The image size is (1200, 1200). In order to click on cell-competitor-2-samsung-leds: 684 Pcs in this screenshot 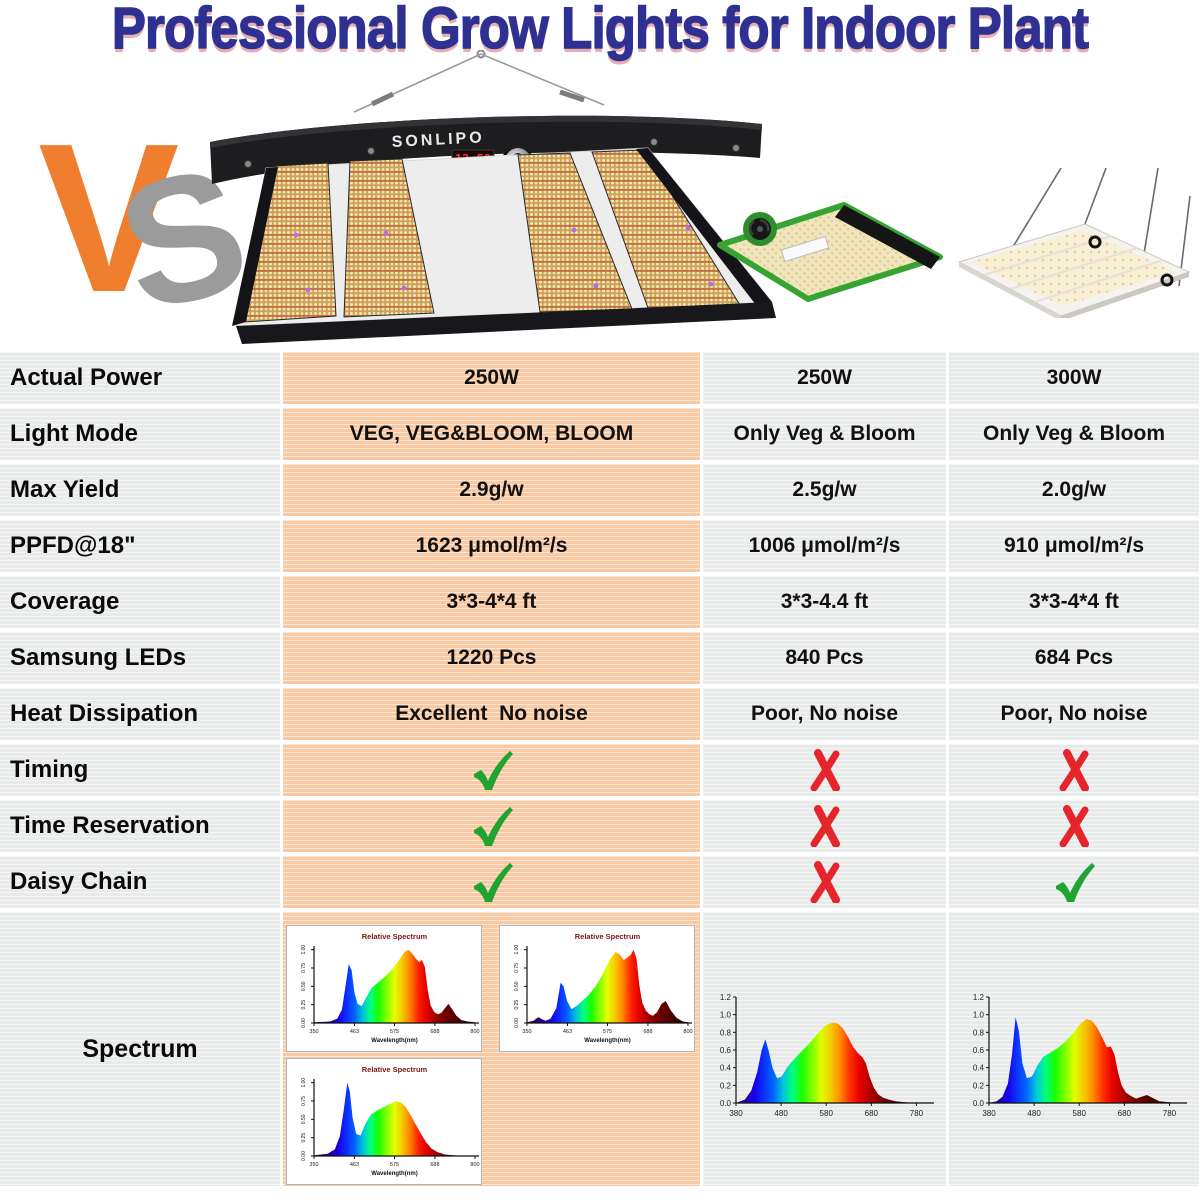, I will do `click(1074, 658)`.